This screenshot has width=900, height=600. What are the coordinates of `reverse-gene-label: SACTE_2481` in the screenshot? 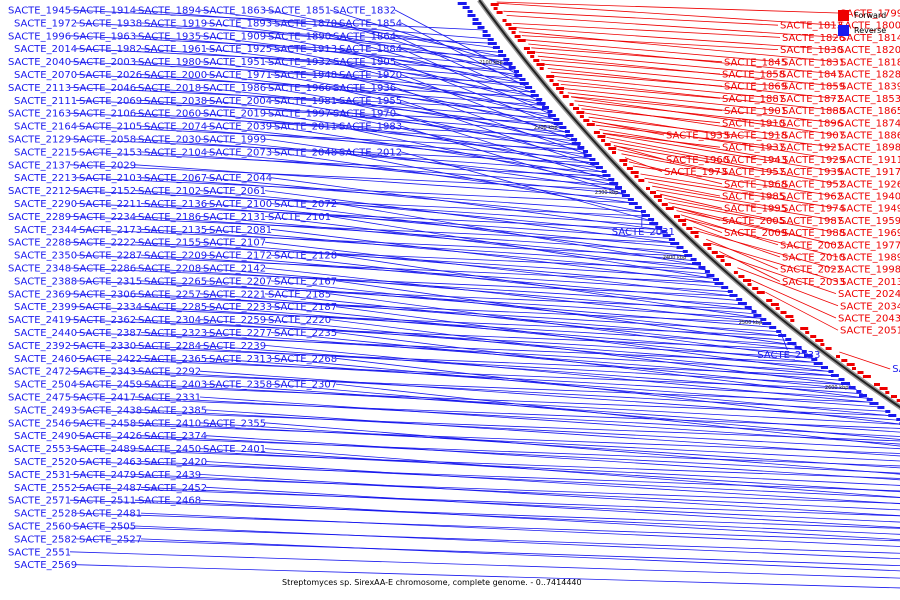 It's located at (110, 514).